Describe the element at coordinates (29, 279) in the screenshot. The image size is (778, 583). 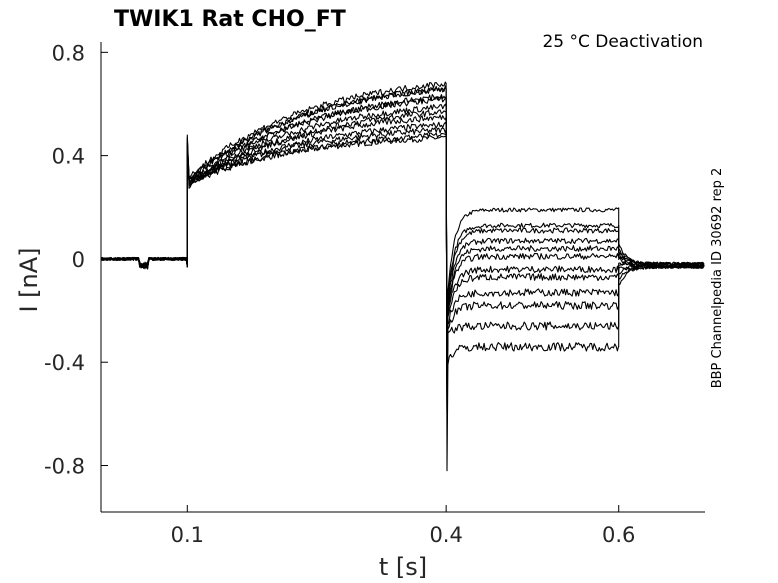
I see `y-axis-label: I [nA]` at that location.